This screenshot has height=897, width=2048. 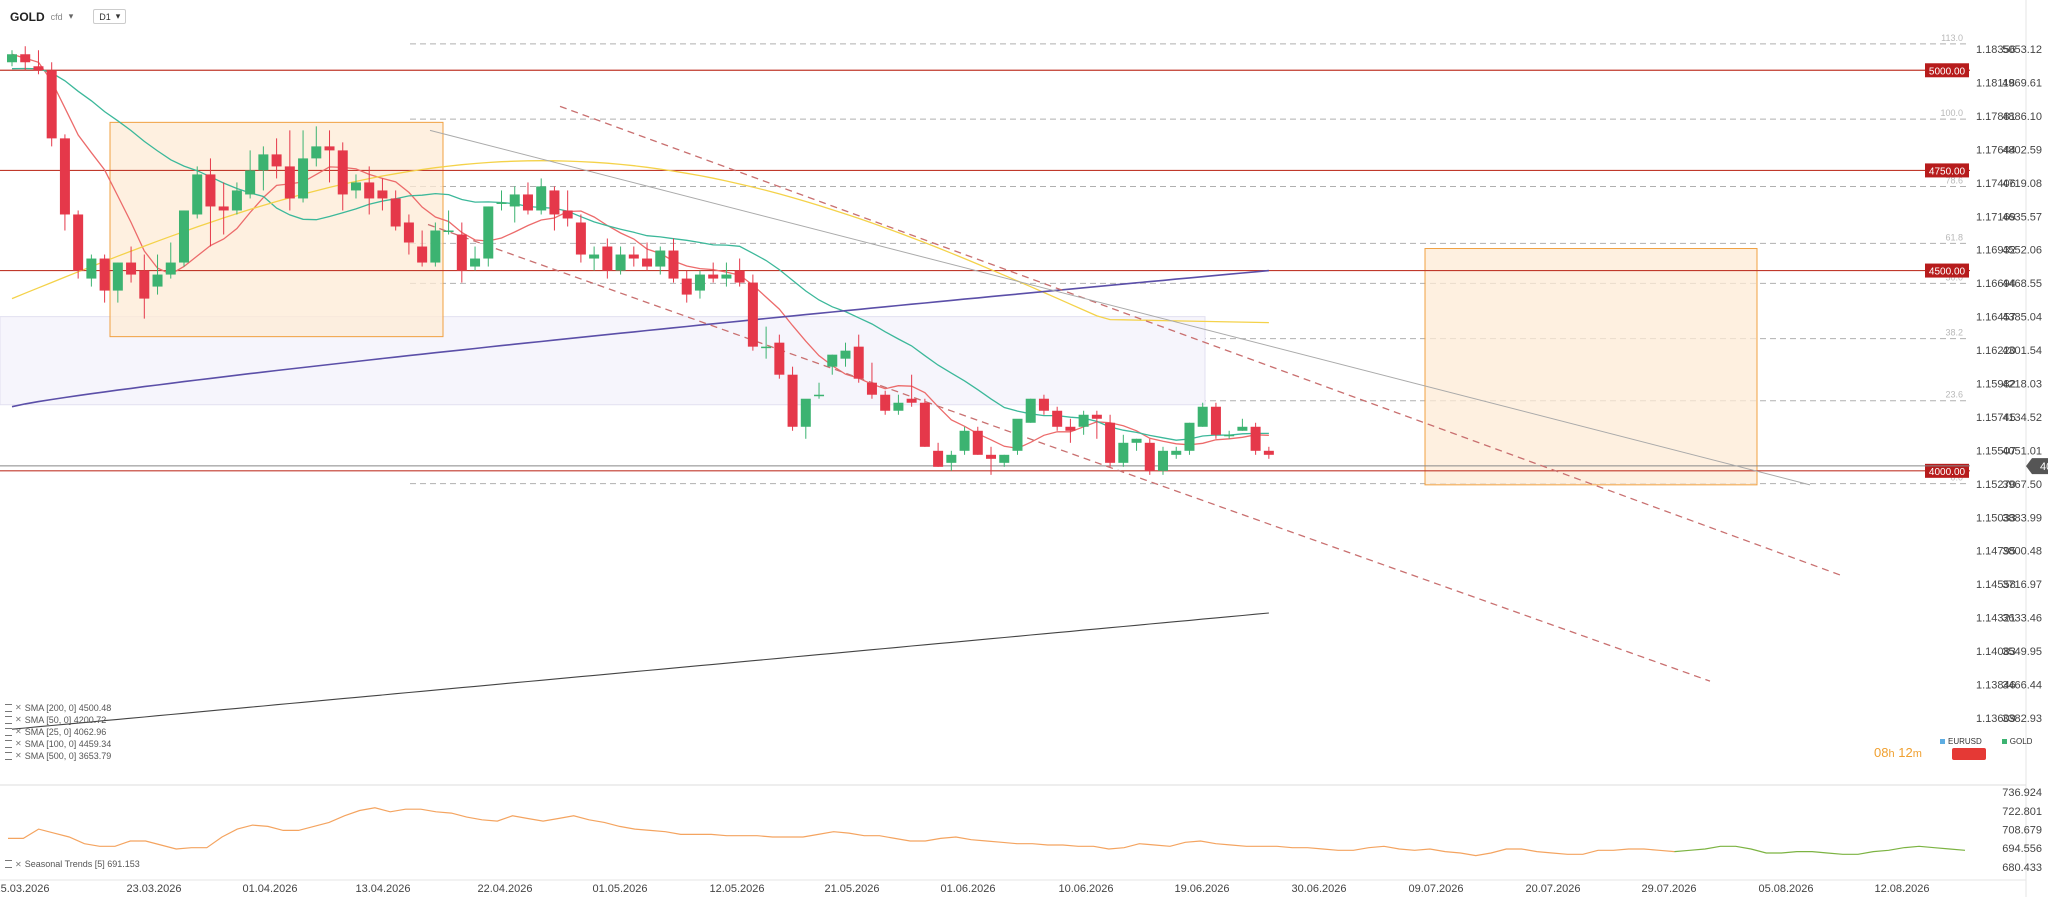 I want to click on timer-minutes: 12, so click(x=1905, y=752).